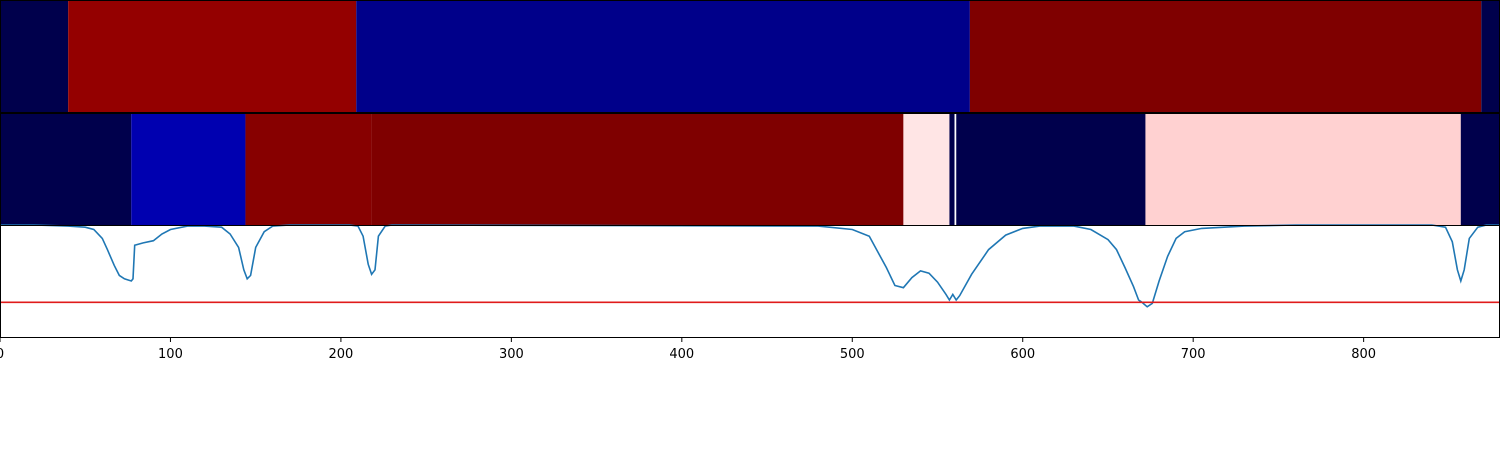 The height and width of the screenshot is (450, 1500). What do you see at coordinates (681, 354) in the screenshot?
I see `x-tick-label: 400` at bounding box center [681, 354].